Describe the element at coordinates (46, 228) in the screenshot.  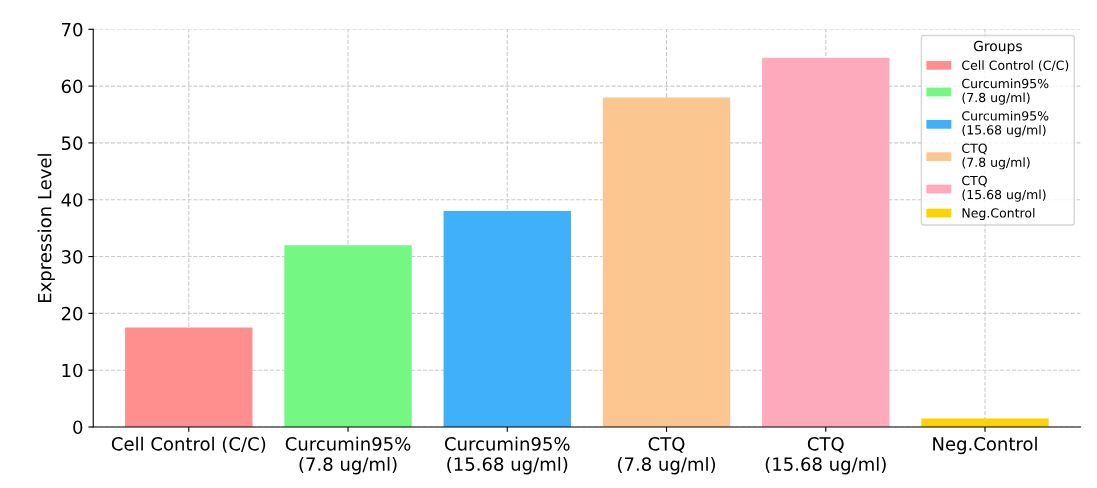
I see `y-axis-title: Expression Level` at that location.